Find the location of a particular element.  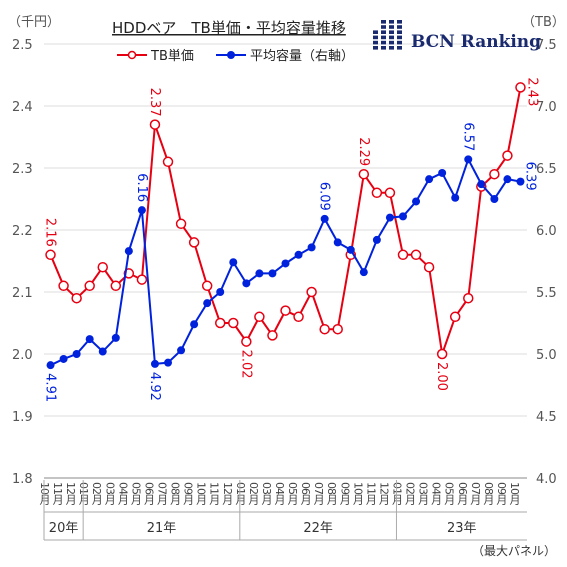

brand-logo-text: BCN Ranking is located at coordinates (476, 42).